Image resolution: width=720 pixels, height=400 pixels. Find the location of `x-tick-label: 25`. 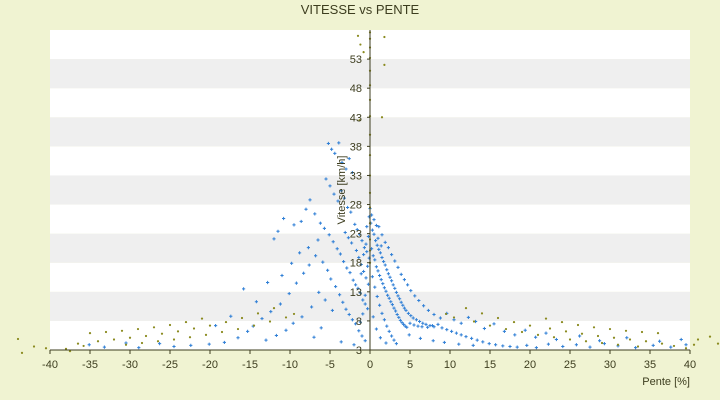

x-tick-label: 25 is located at coordinates (570, 365).